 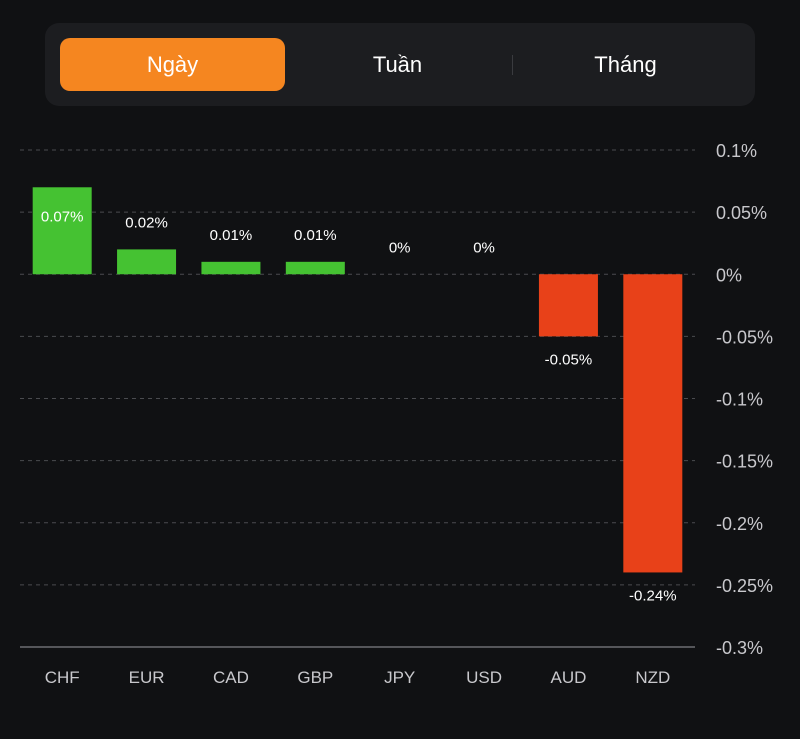 What do you see at coordinates (172, 64) in the screenshot?
I see `tab-day: Ngày` at bounding box center [172, 64].